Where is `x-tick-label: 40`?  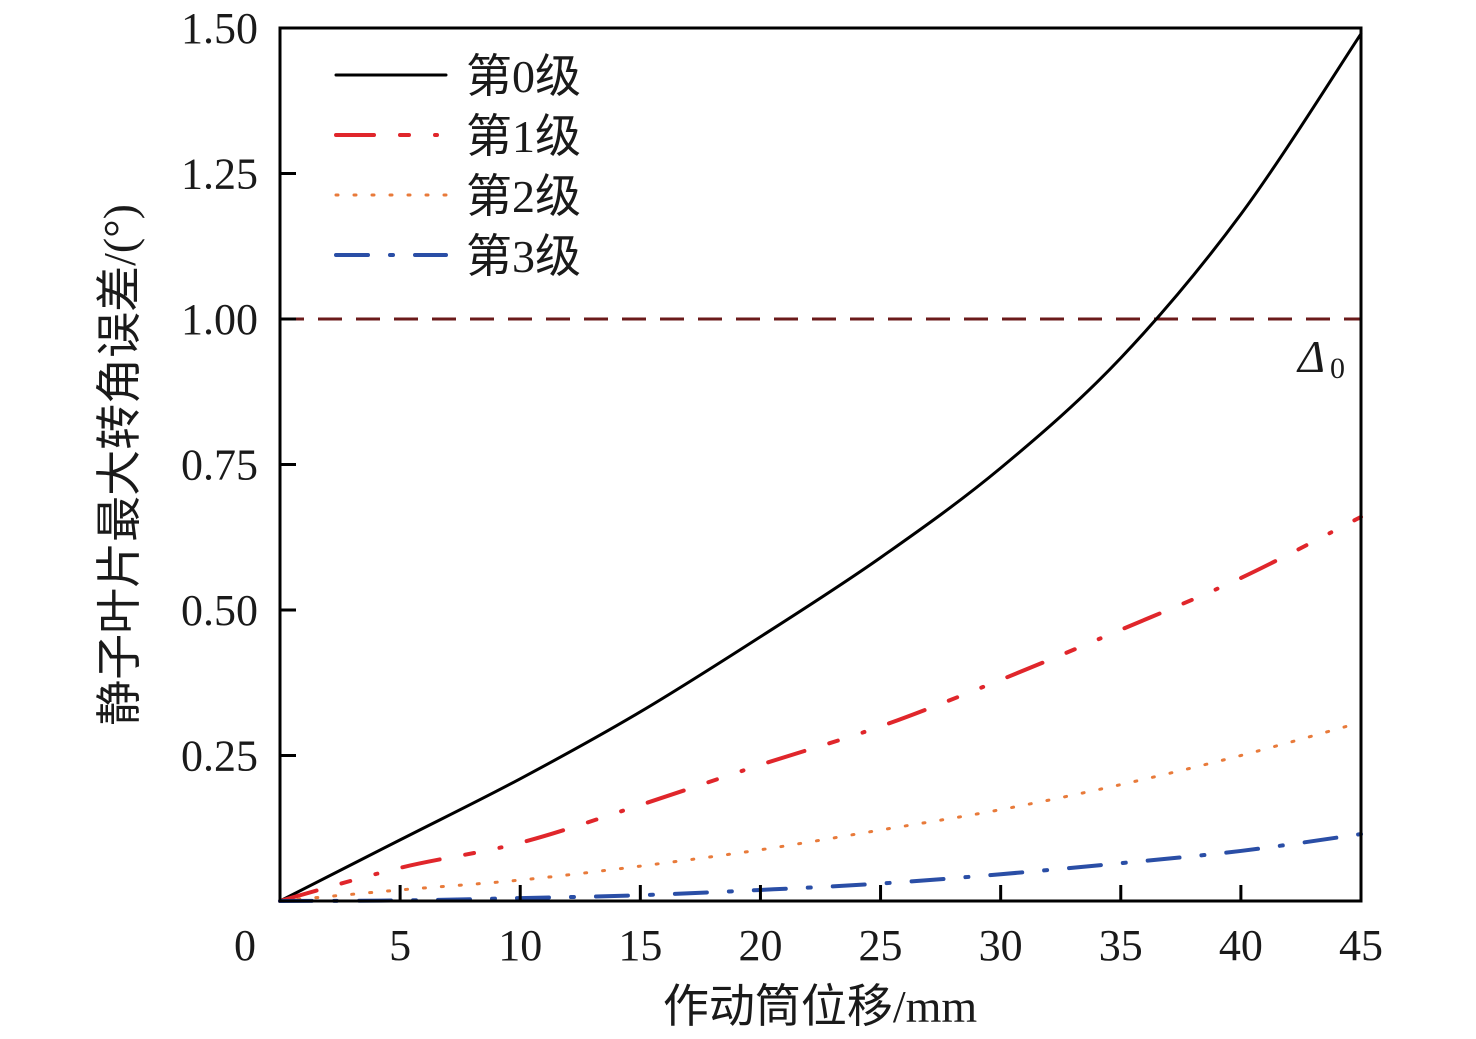
x-tick-label: 40 is located at coordinates (1241, 945).